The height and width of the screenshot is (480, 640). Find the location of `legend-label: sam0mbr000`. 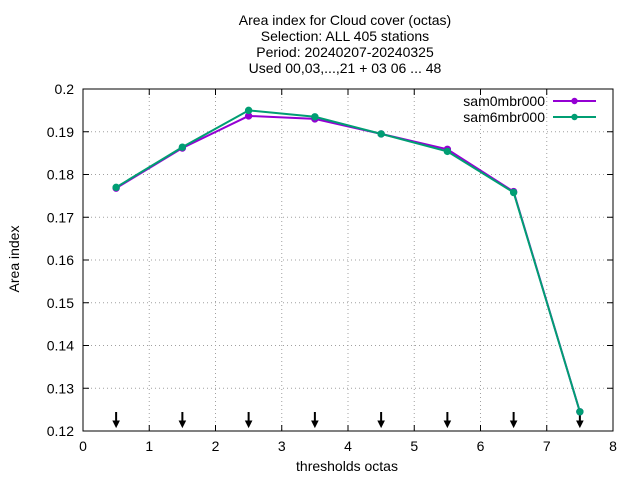

legend-label: sam0mbr000 is located at coordinates (504, 101).